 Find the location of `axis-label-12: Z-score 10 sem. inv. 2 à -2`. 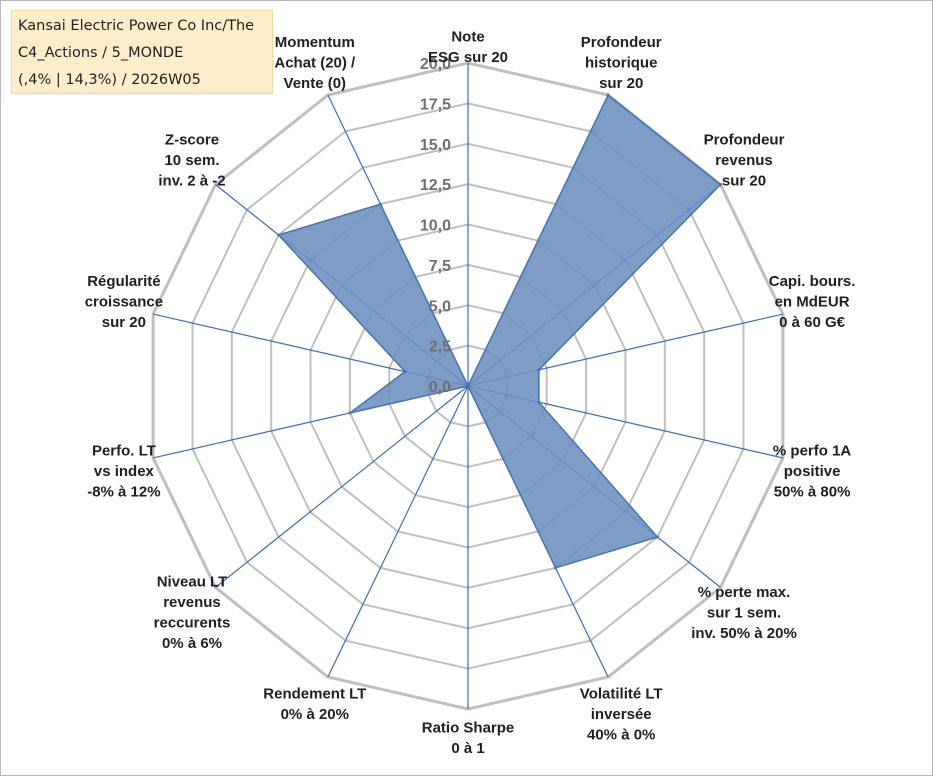

axis-label-12: Z-score 10 sem. inv. 2 à -2 is located at coordinates (191, 161).